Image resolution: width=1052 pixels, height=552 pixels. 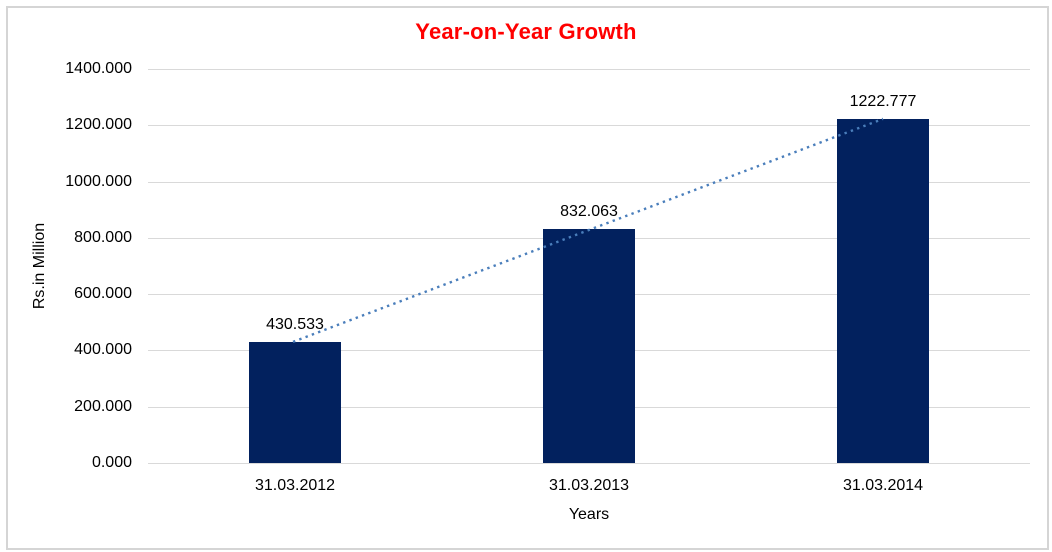 I want to click on bar-31.03.2014, so click(x=883, y=291).